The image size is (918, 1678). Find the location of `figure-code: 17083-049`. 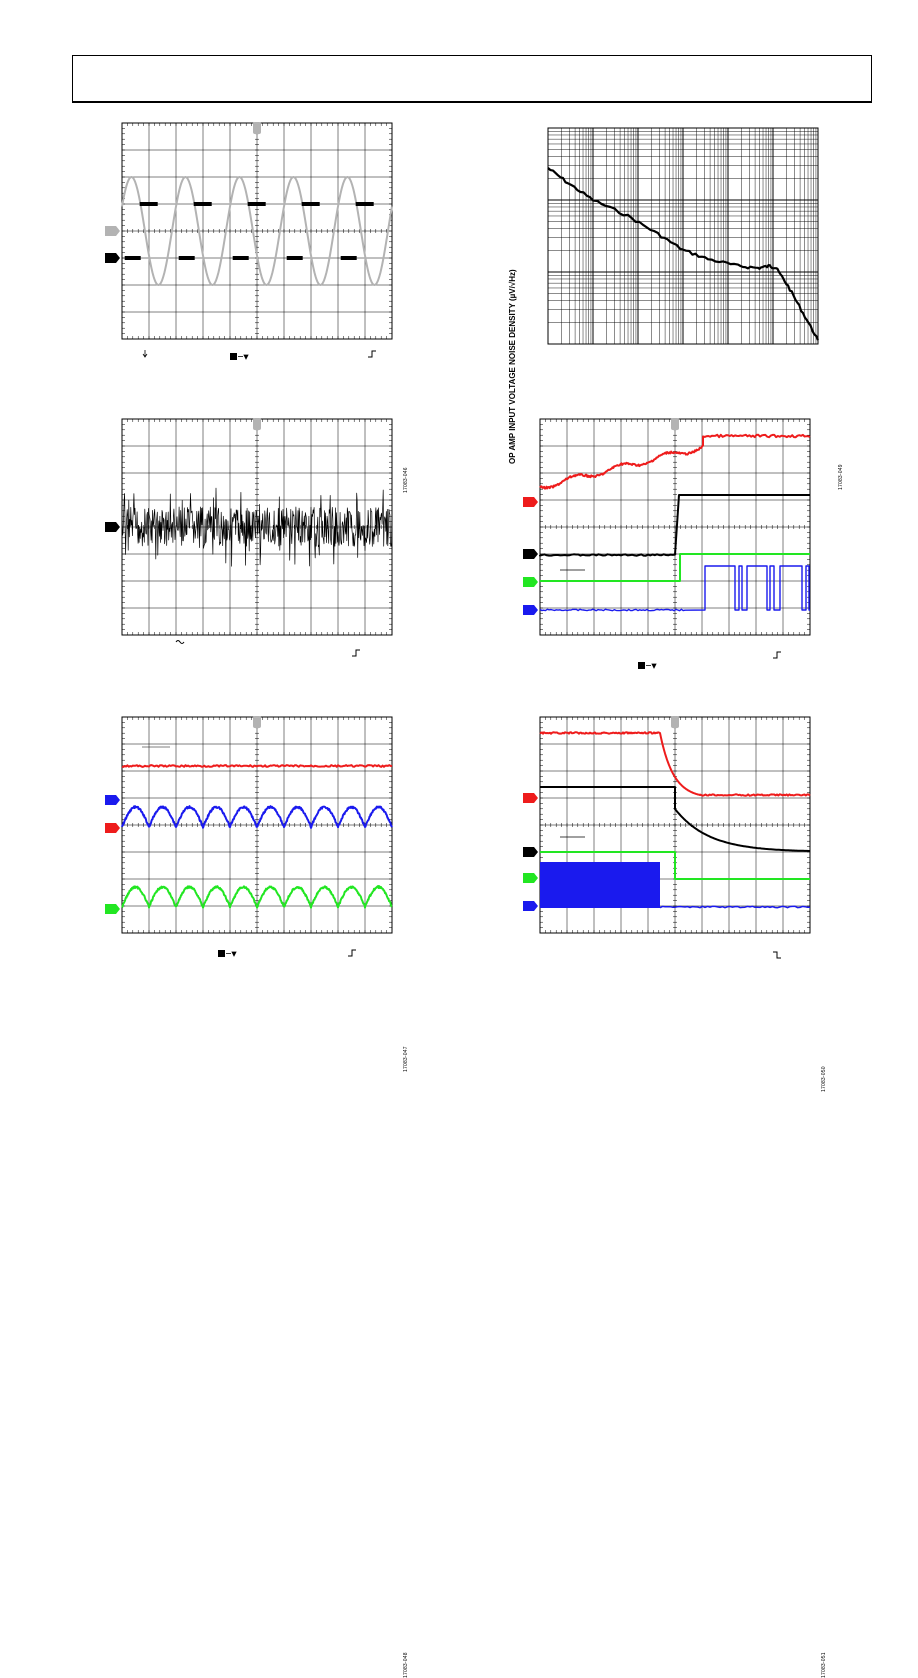

figure-code: 17083-049 is located at coordinates (841, 477).